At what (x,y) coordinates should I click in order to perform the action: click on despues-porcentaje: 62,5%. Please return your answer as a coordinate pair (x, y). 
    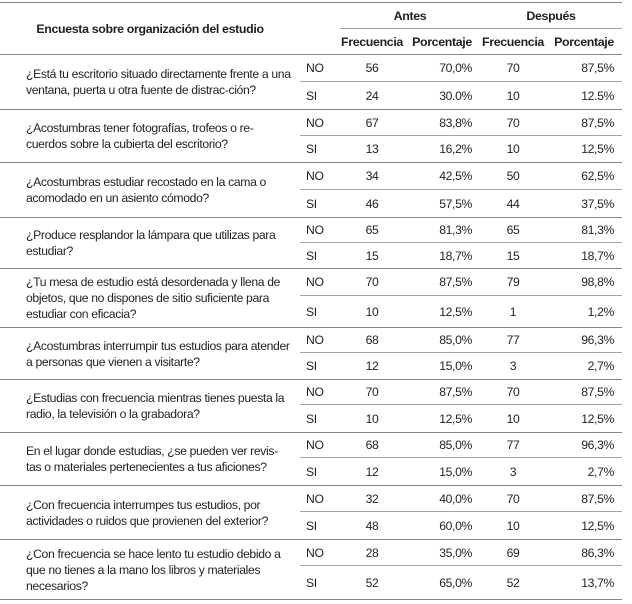
    Looking at the image, I should click on (584, 176).